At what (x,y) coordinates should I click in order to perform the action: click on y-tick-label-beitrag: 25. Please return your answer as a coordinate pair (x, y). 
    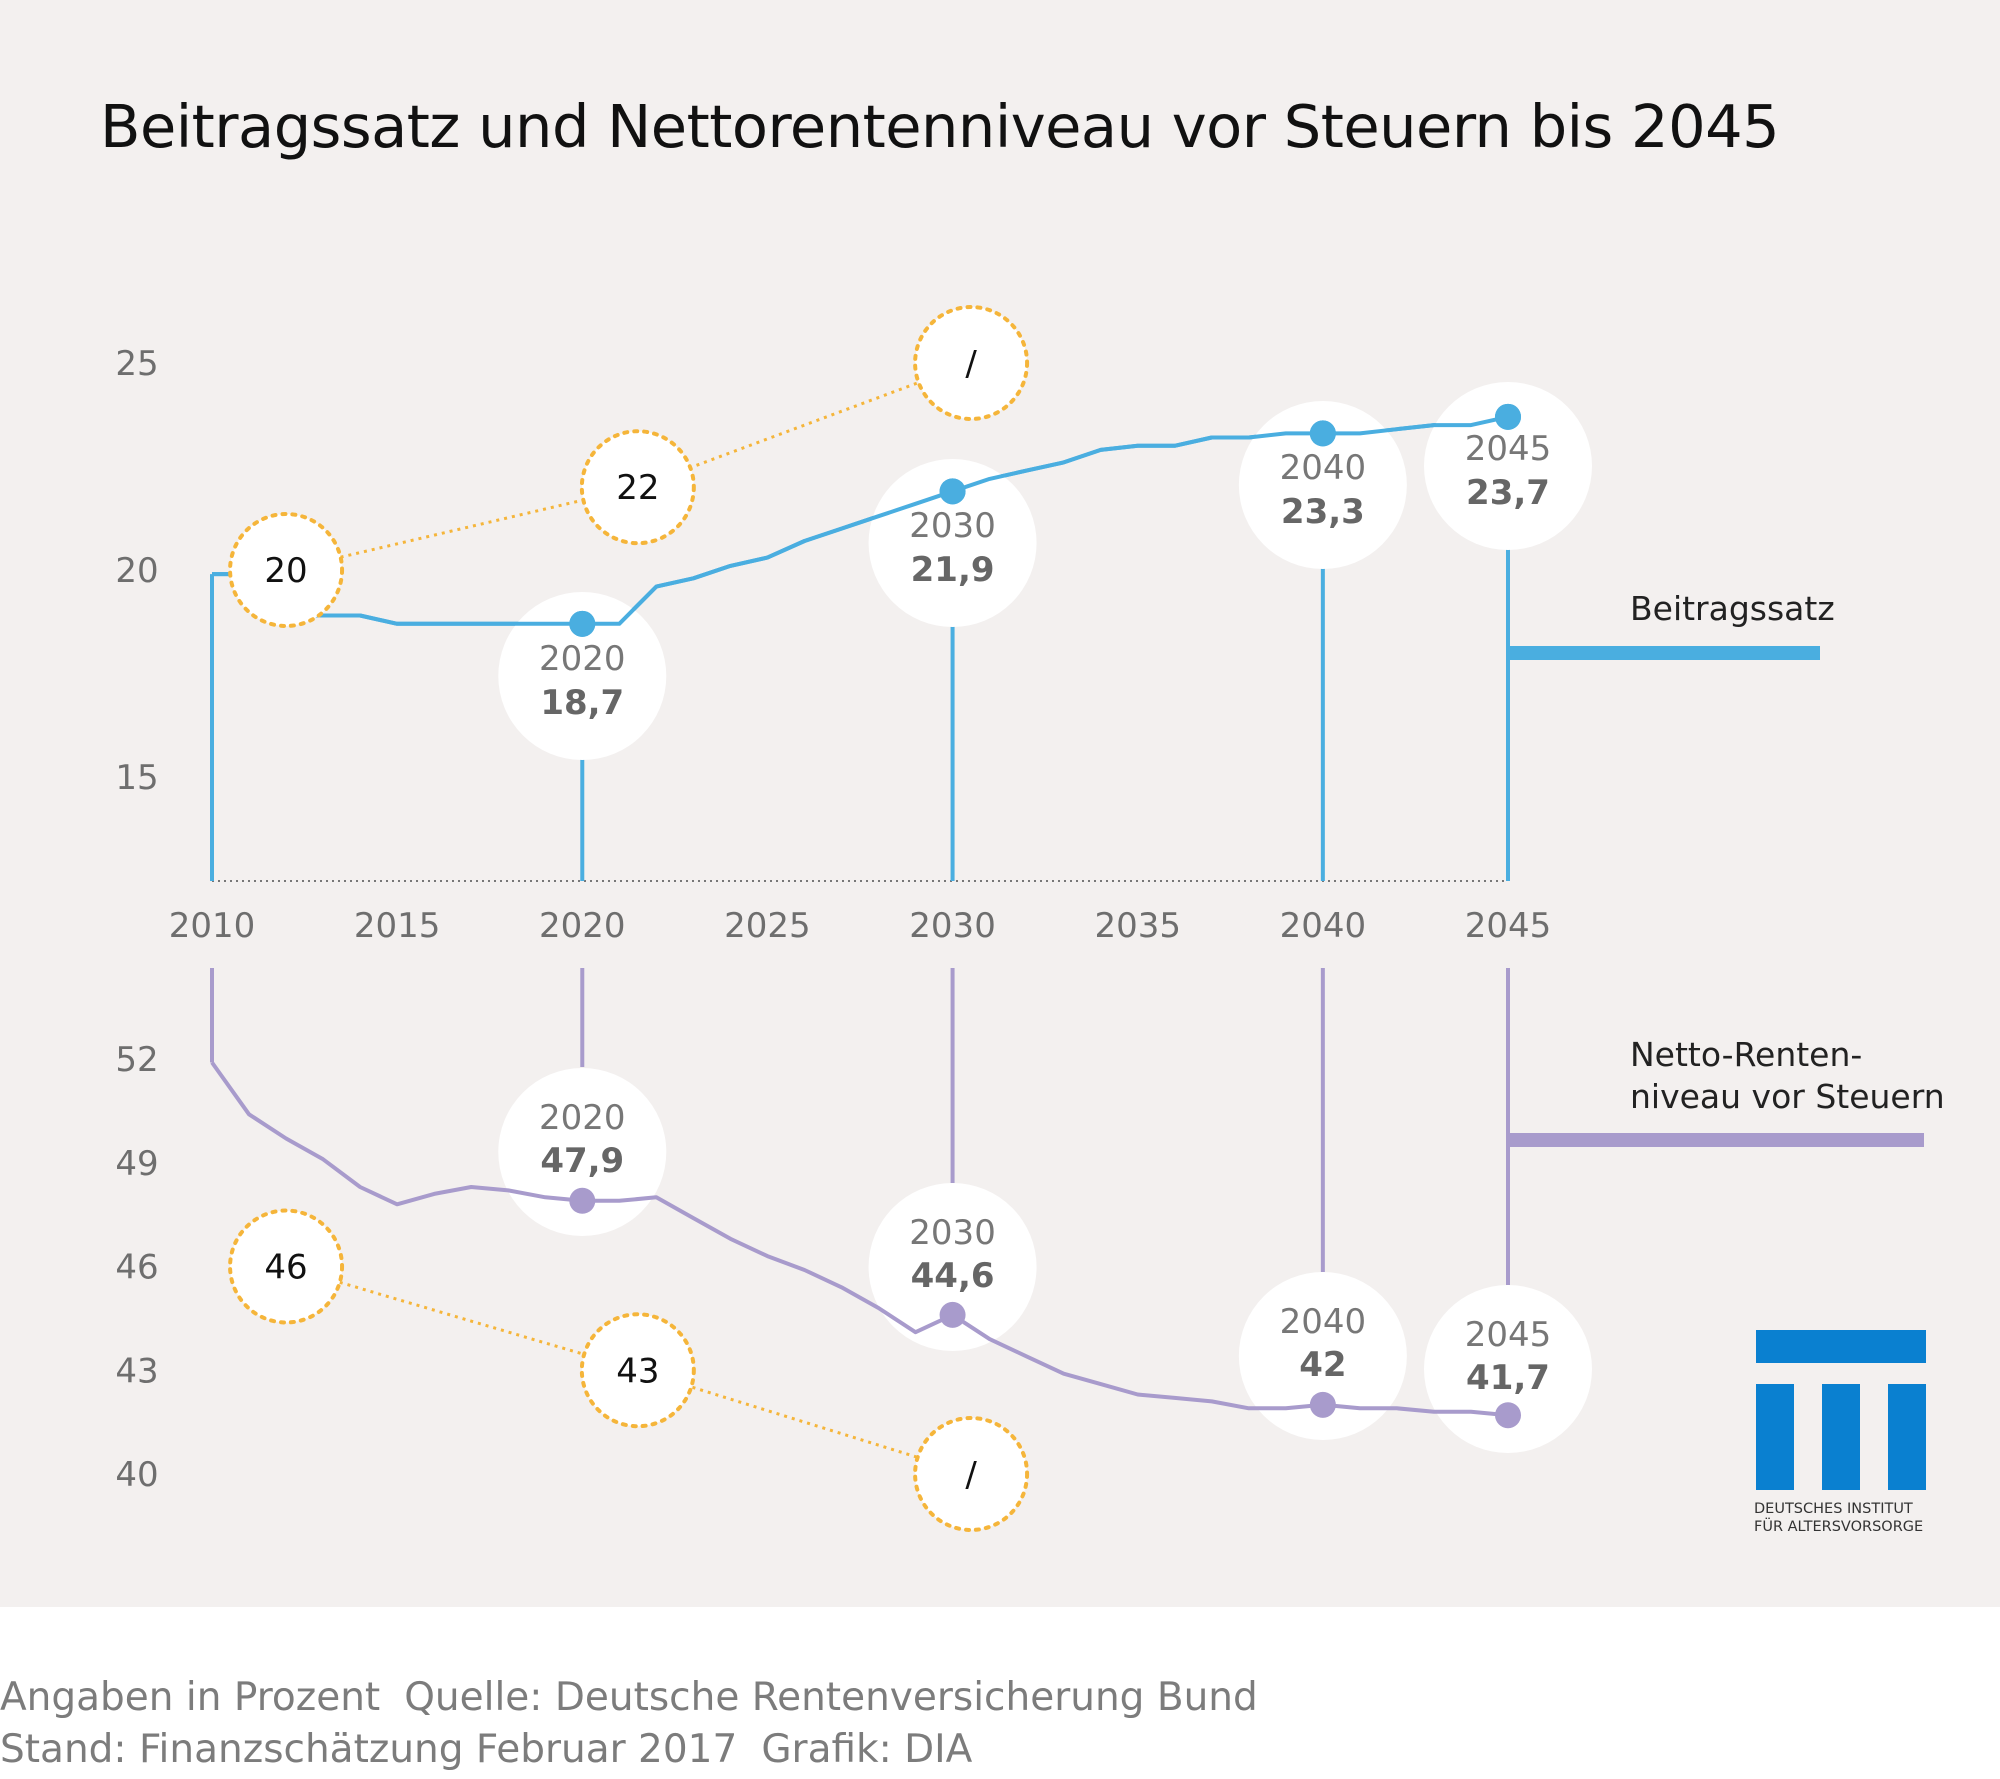
    Looking at the image, I should click on (136, 364).